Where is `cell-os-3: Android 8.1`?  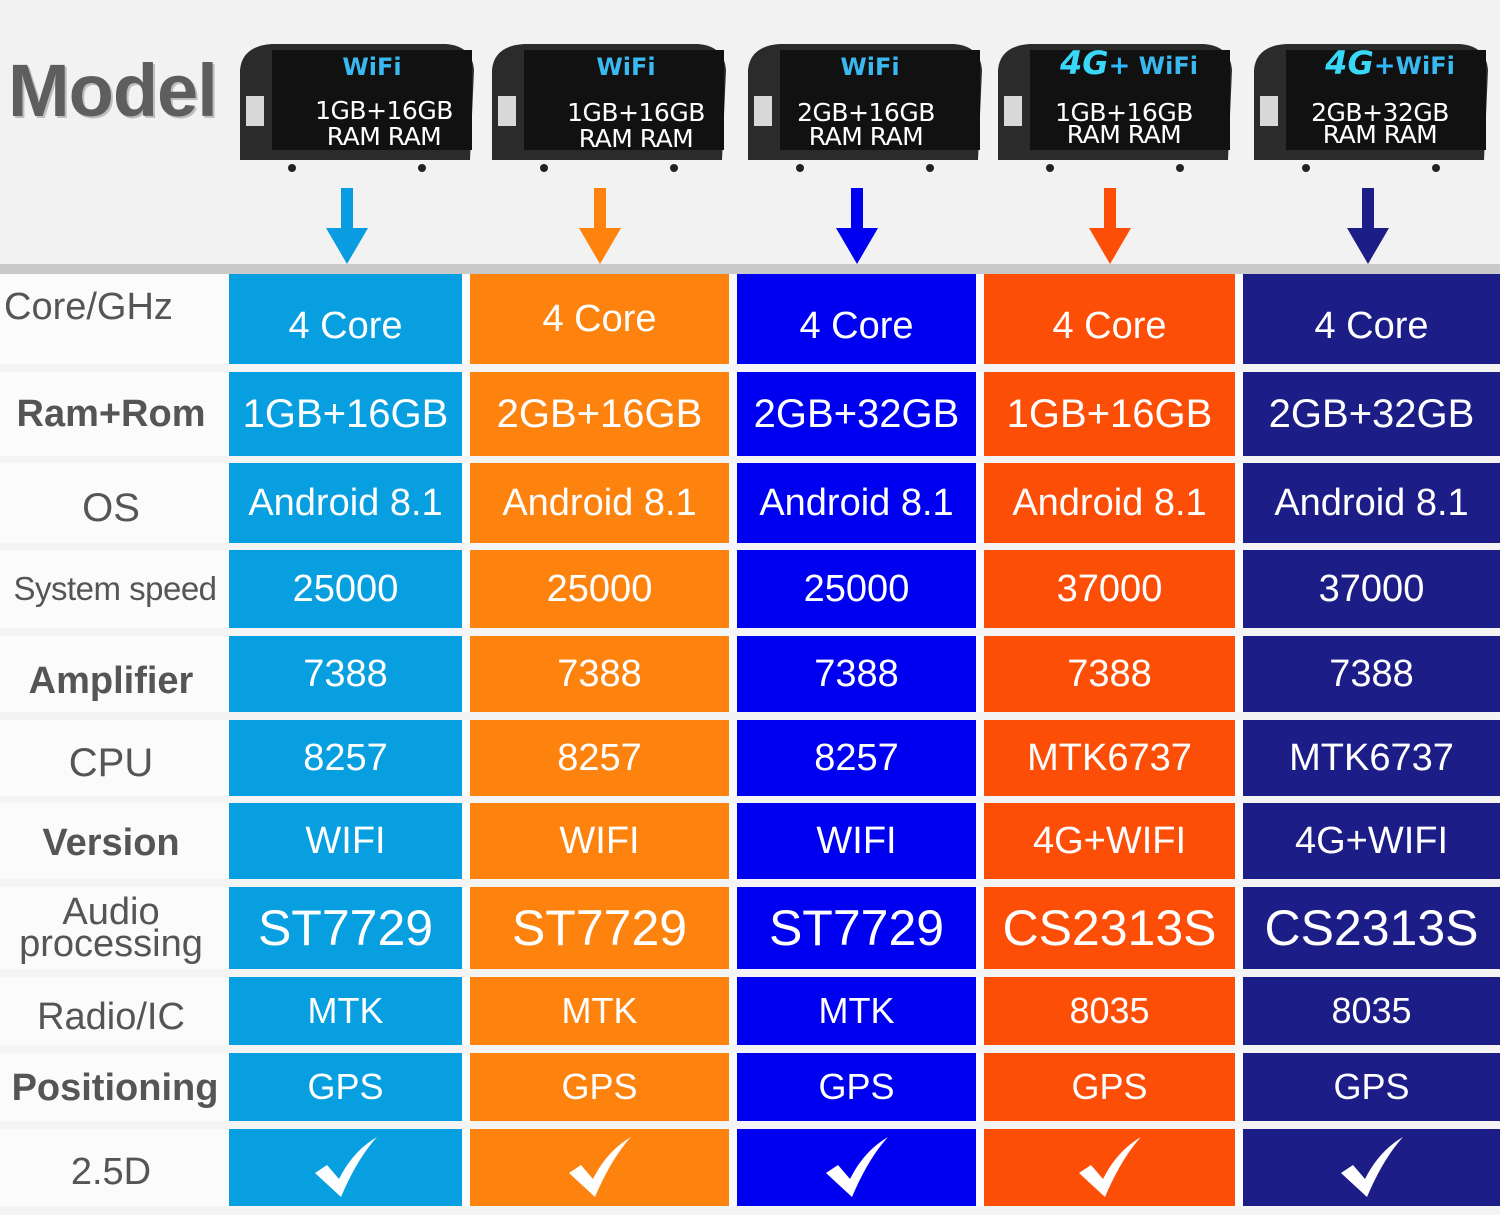
cell-os-3: Android 8.1 is located at coordinates (856, 503).